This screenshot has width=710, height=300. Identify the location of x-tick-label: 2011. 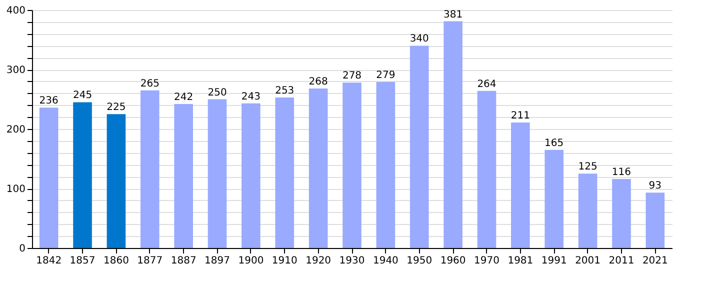
(621, 261).